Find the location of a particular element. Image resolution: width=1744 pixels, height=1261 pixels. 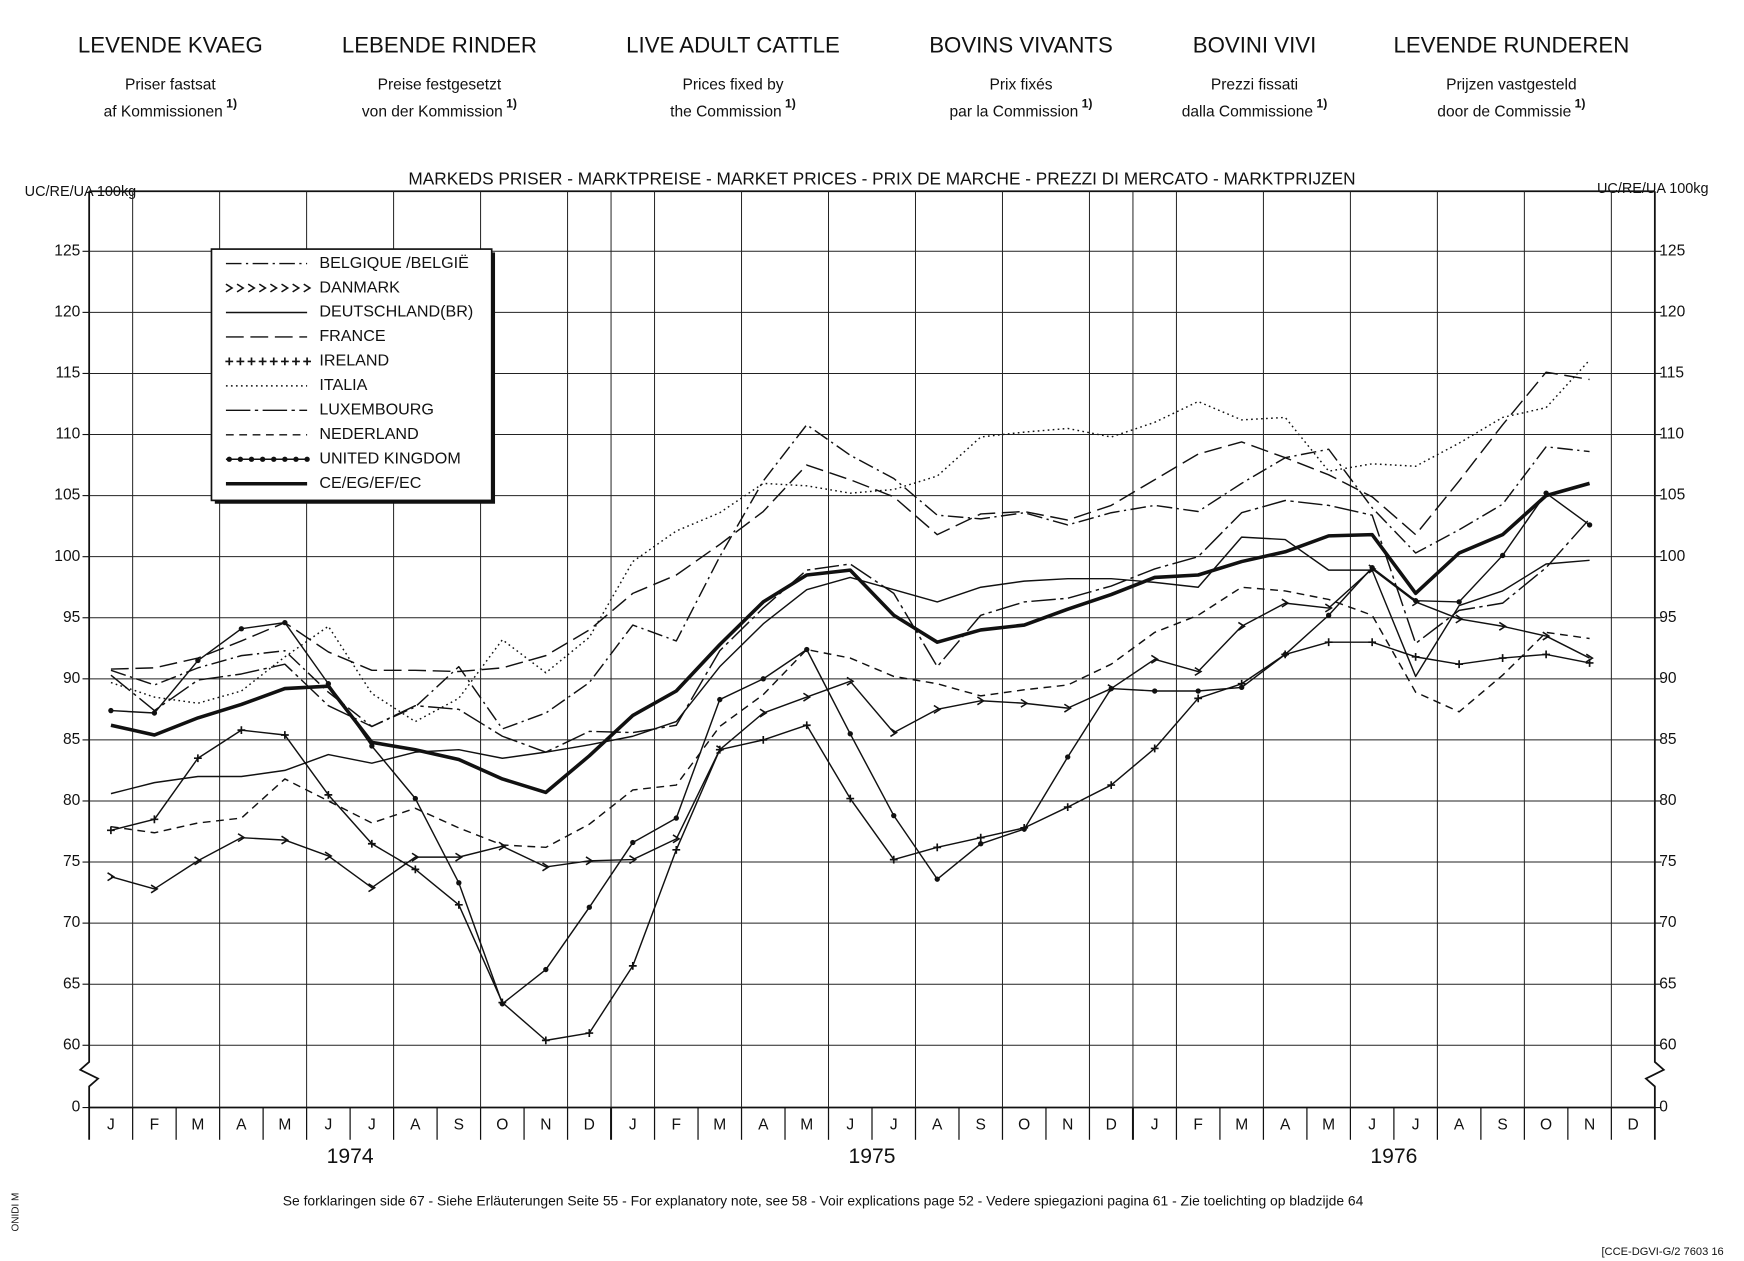

year-label: 1976 is located at coordinates (1393, 1156).